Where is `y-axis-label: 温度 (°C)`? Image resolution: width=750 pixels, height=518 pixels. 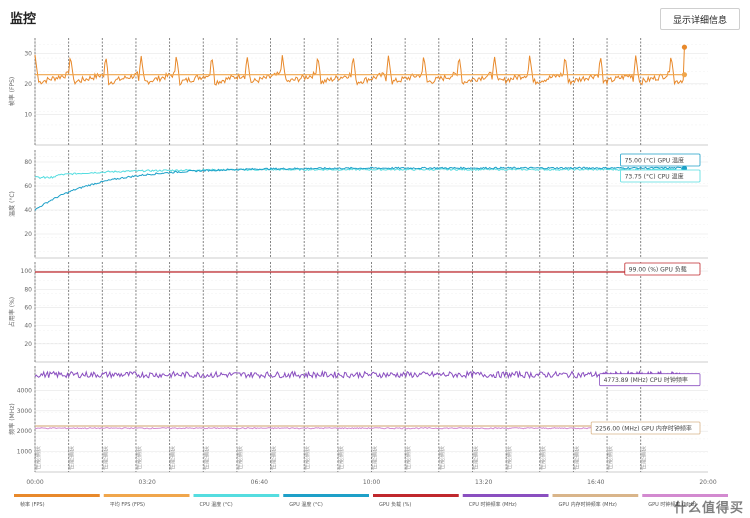
y-axis-label: 温度 (°C) is located at coordinates (12, 204).